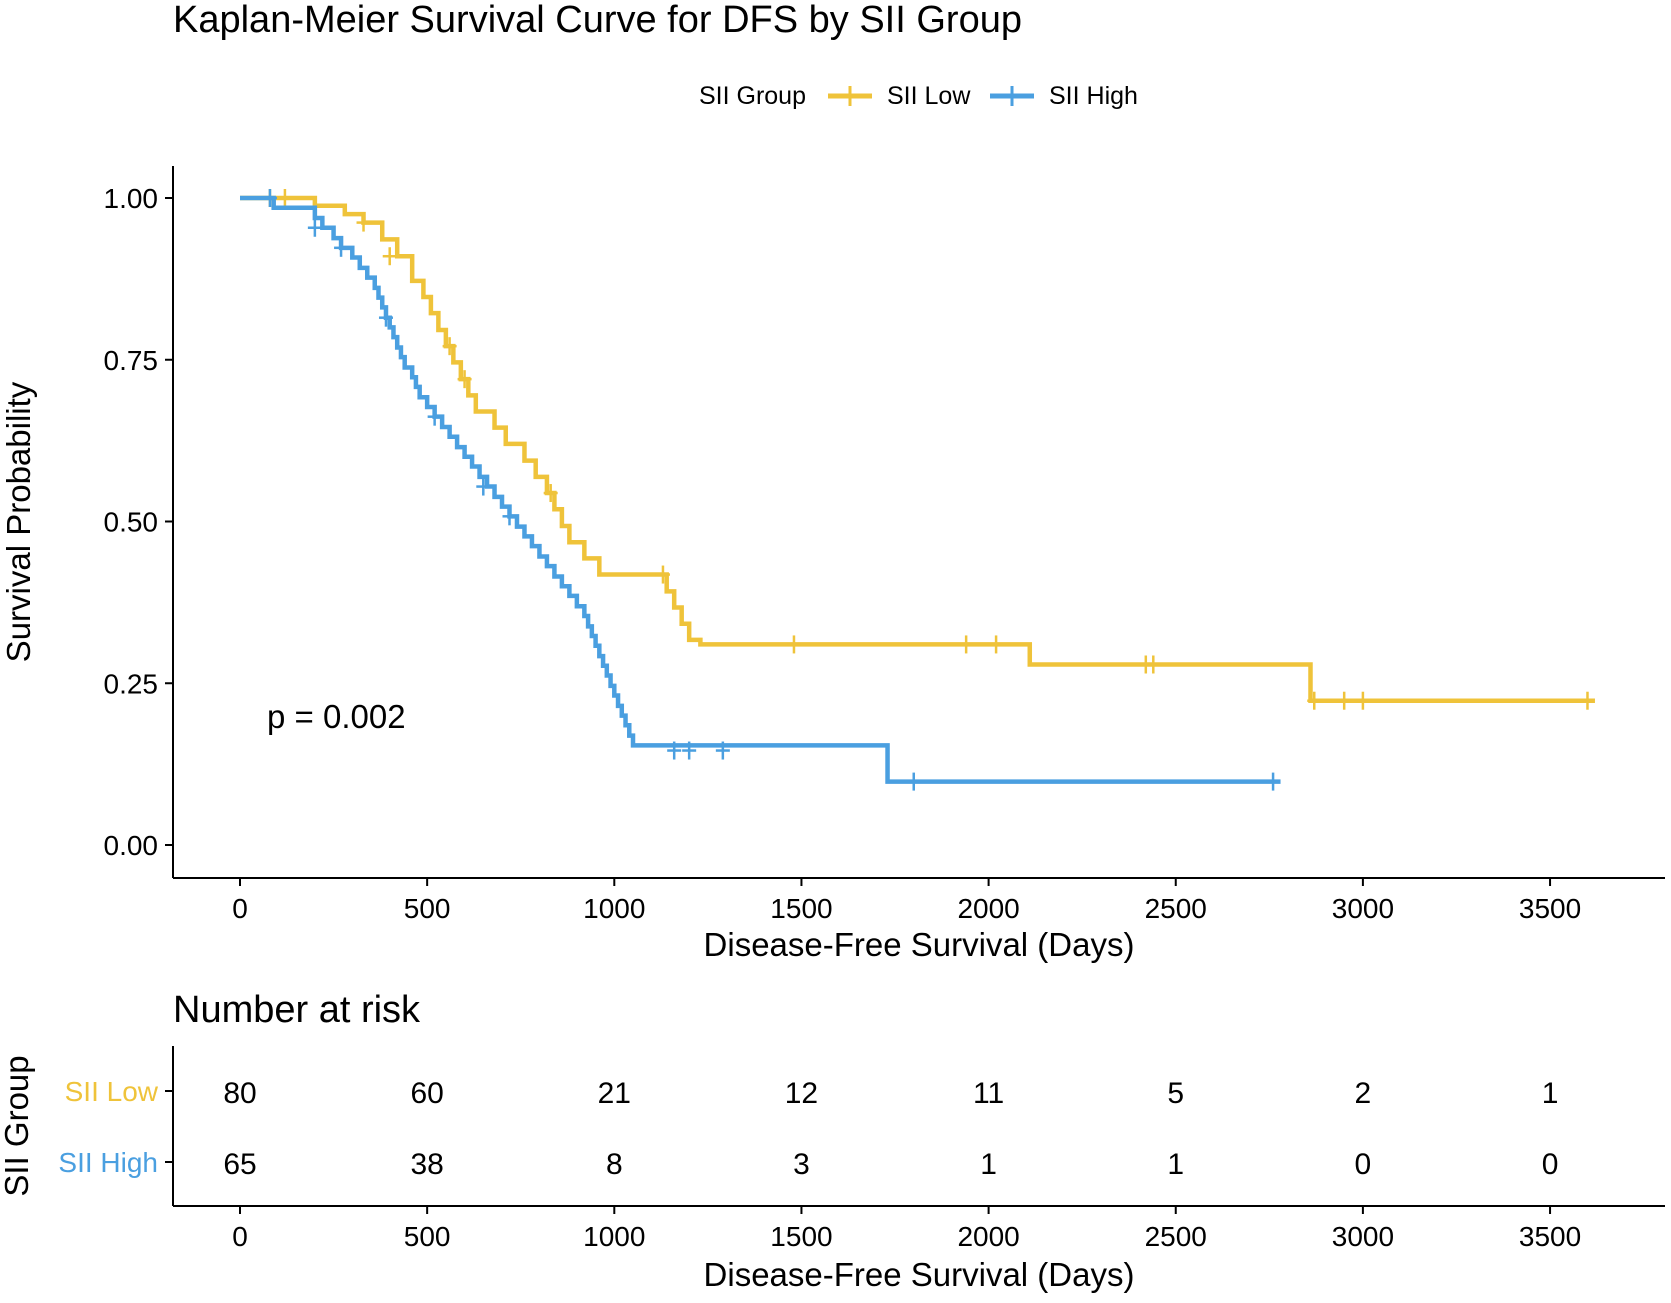 Image resolution: width=1671 pixels, height=1303 pixels. Describe the element at coordinates (427, 1236) in the screenshot. I see `risk-x-tick-label: 500` at that location.